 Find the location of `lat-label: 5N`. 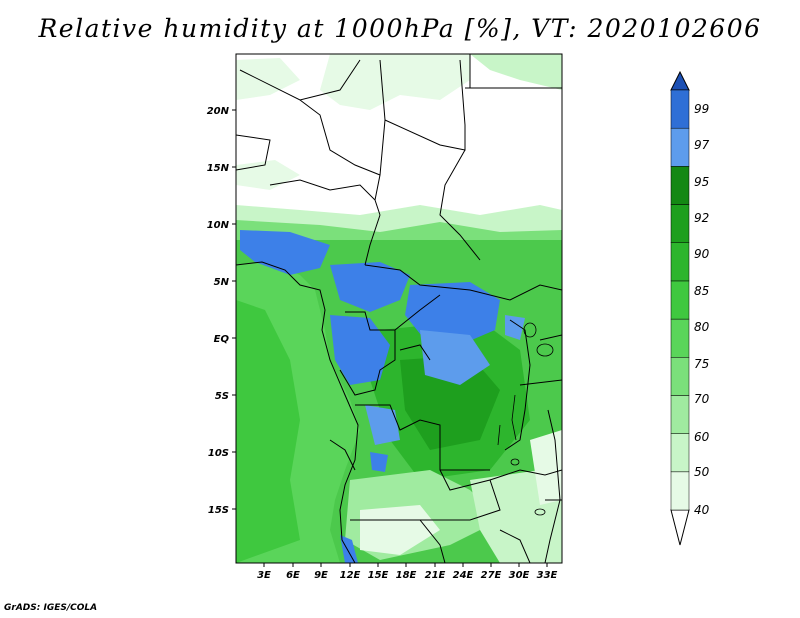

lat-label: 5N is located at coordinates (222, 282).